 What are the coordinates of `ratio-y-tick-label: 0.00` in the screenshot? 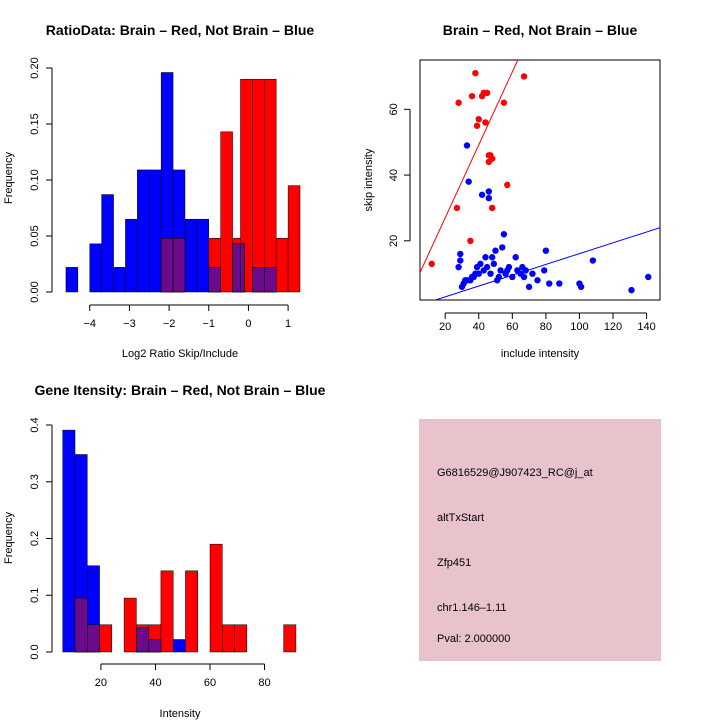 It's located at (35, 291).